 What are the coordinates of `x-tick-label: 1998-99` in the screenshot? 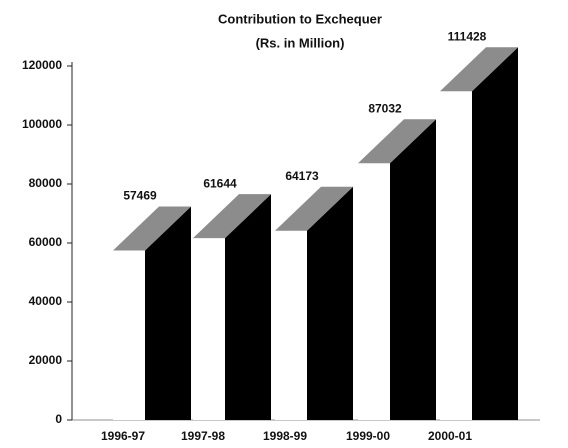 It's located at (285, 436).